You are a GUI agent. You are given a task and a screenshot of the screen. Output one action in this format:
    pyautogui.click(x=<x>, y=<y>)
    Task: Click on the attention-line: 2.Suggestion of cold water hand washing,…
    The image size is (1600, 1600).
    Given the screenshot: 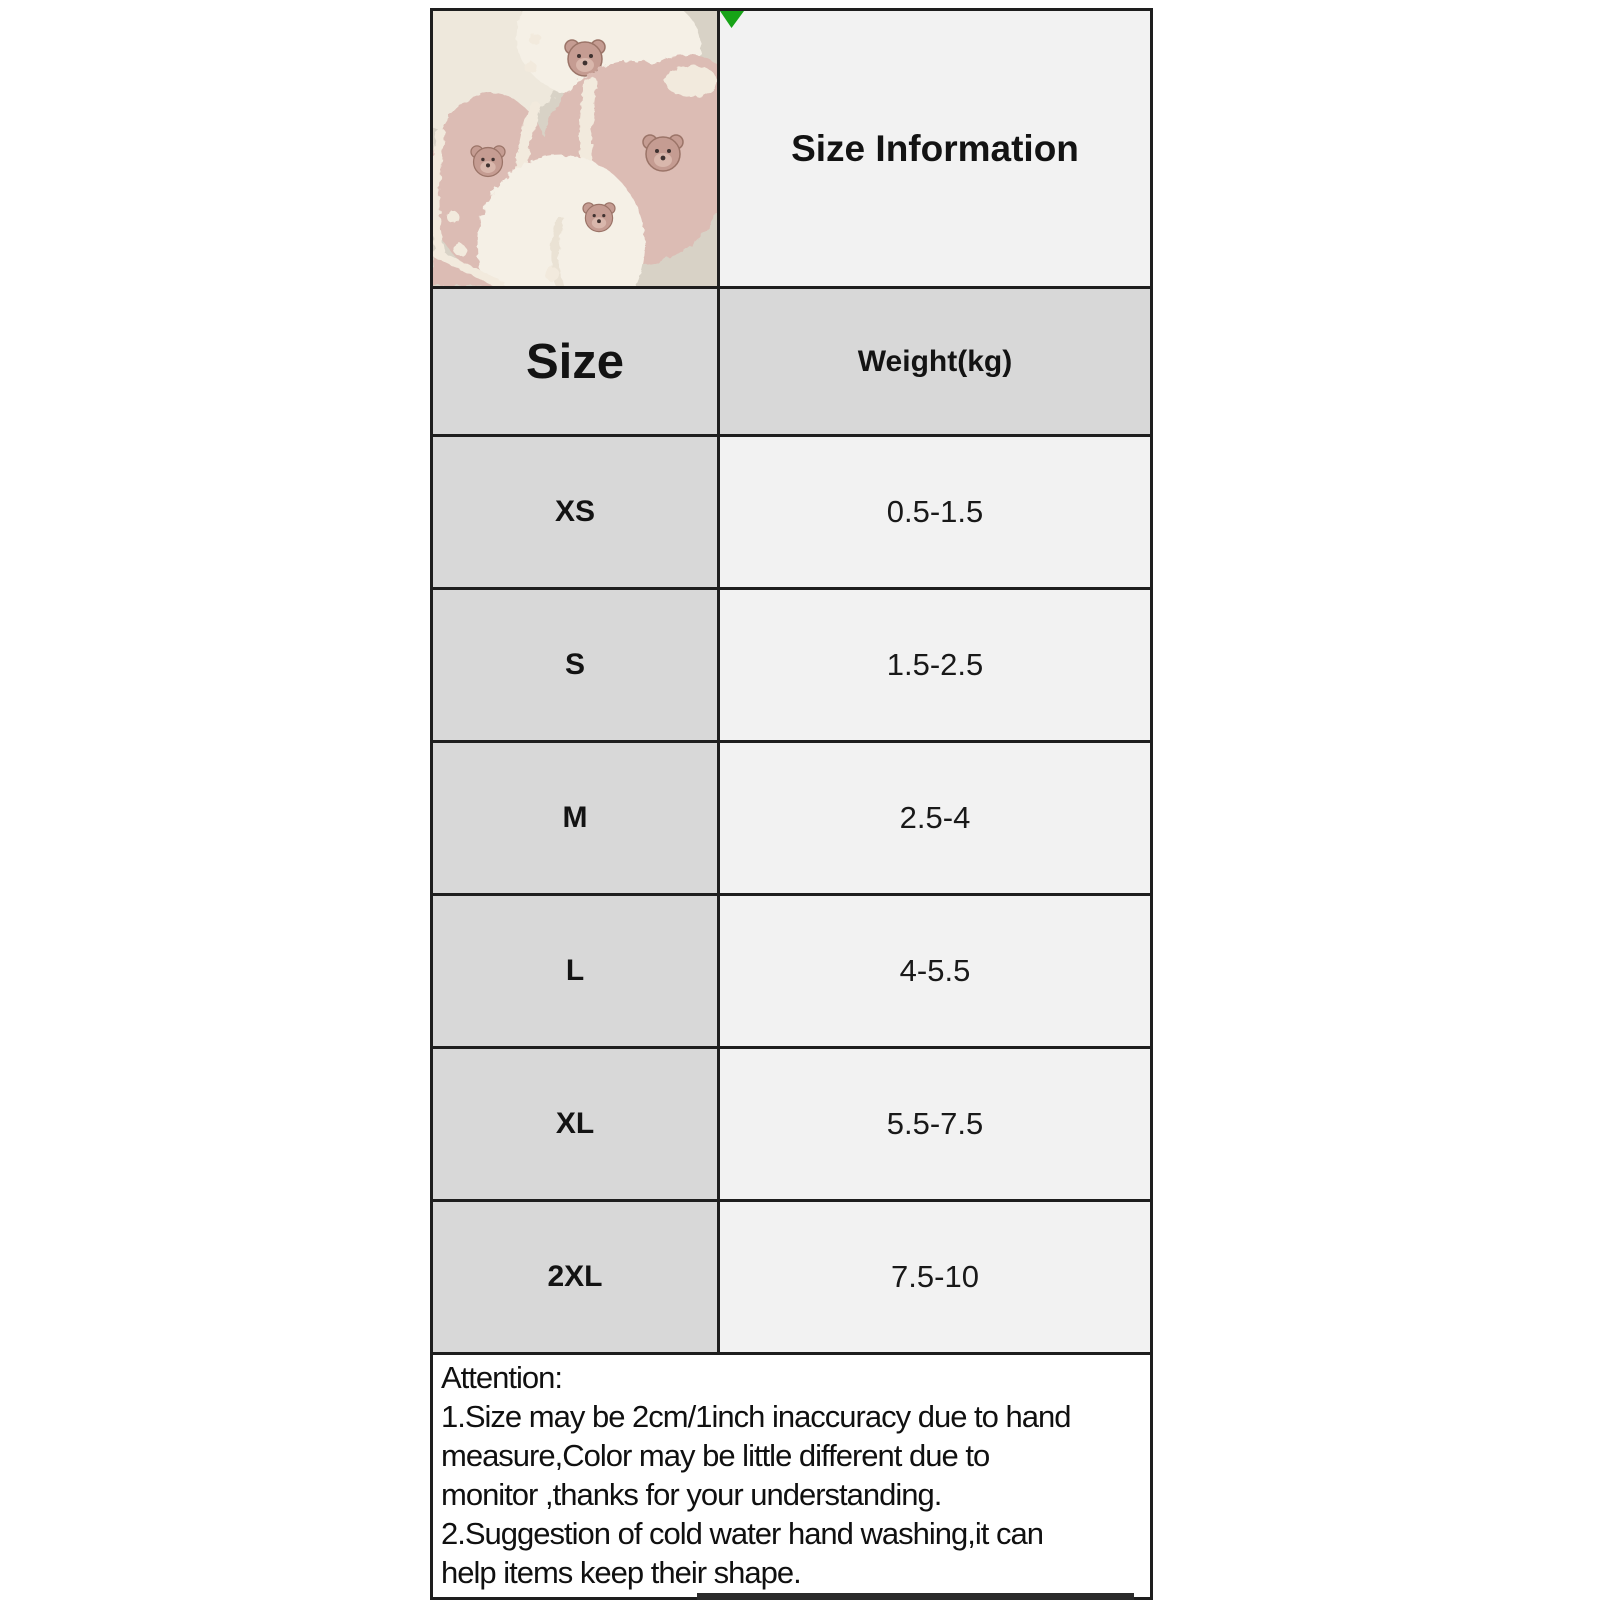 What is the action you would take?
    pyautogui.click(x=742, y=1533)
    